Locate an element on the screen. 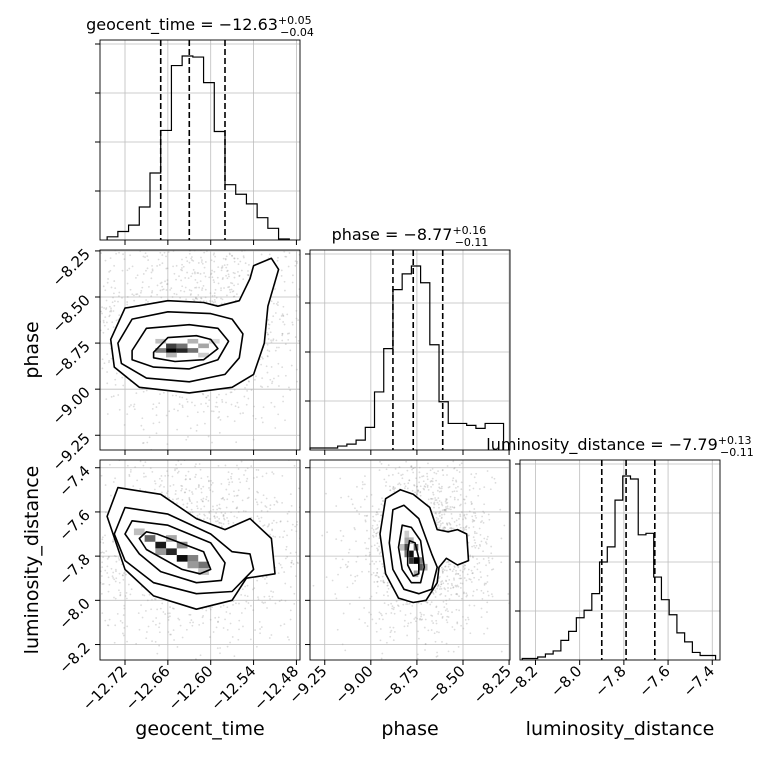  panel-background is located at coordinates (410, 350).